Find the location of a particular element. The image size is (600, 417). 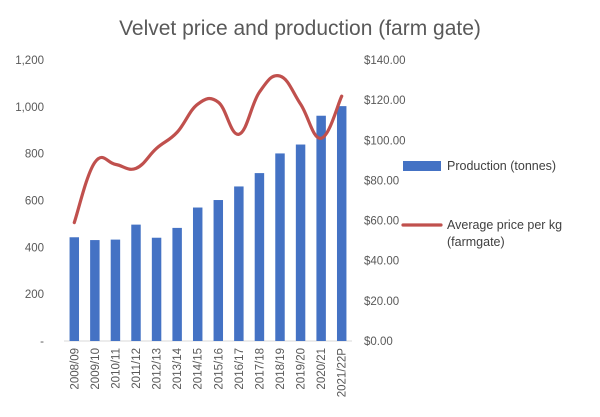

legend-label-price-cont: (farmgate) is located at coordinates (476, 242).